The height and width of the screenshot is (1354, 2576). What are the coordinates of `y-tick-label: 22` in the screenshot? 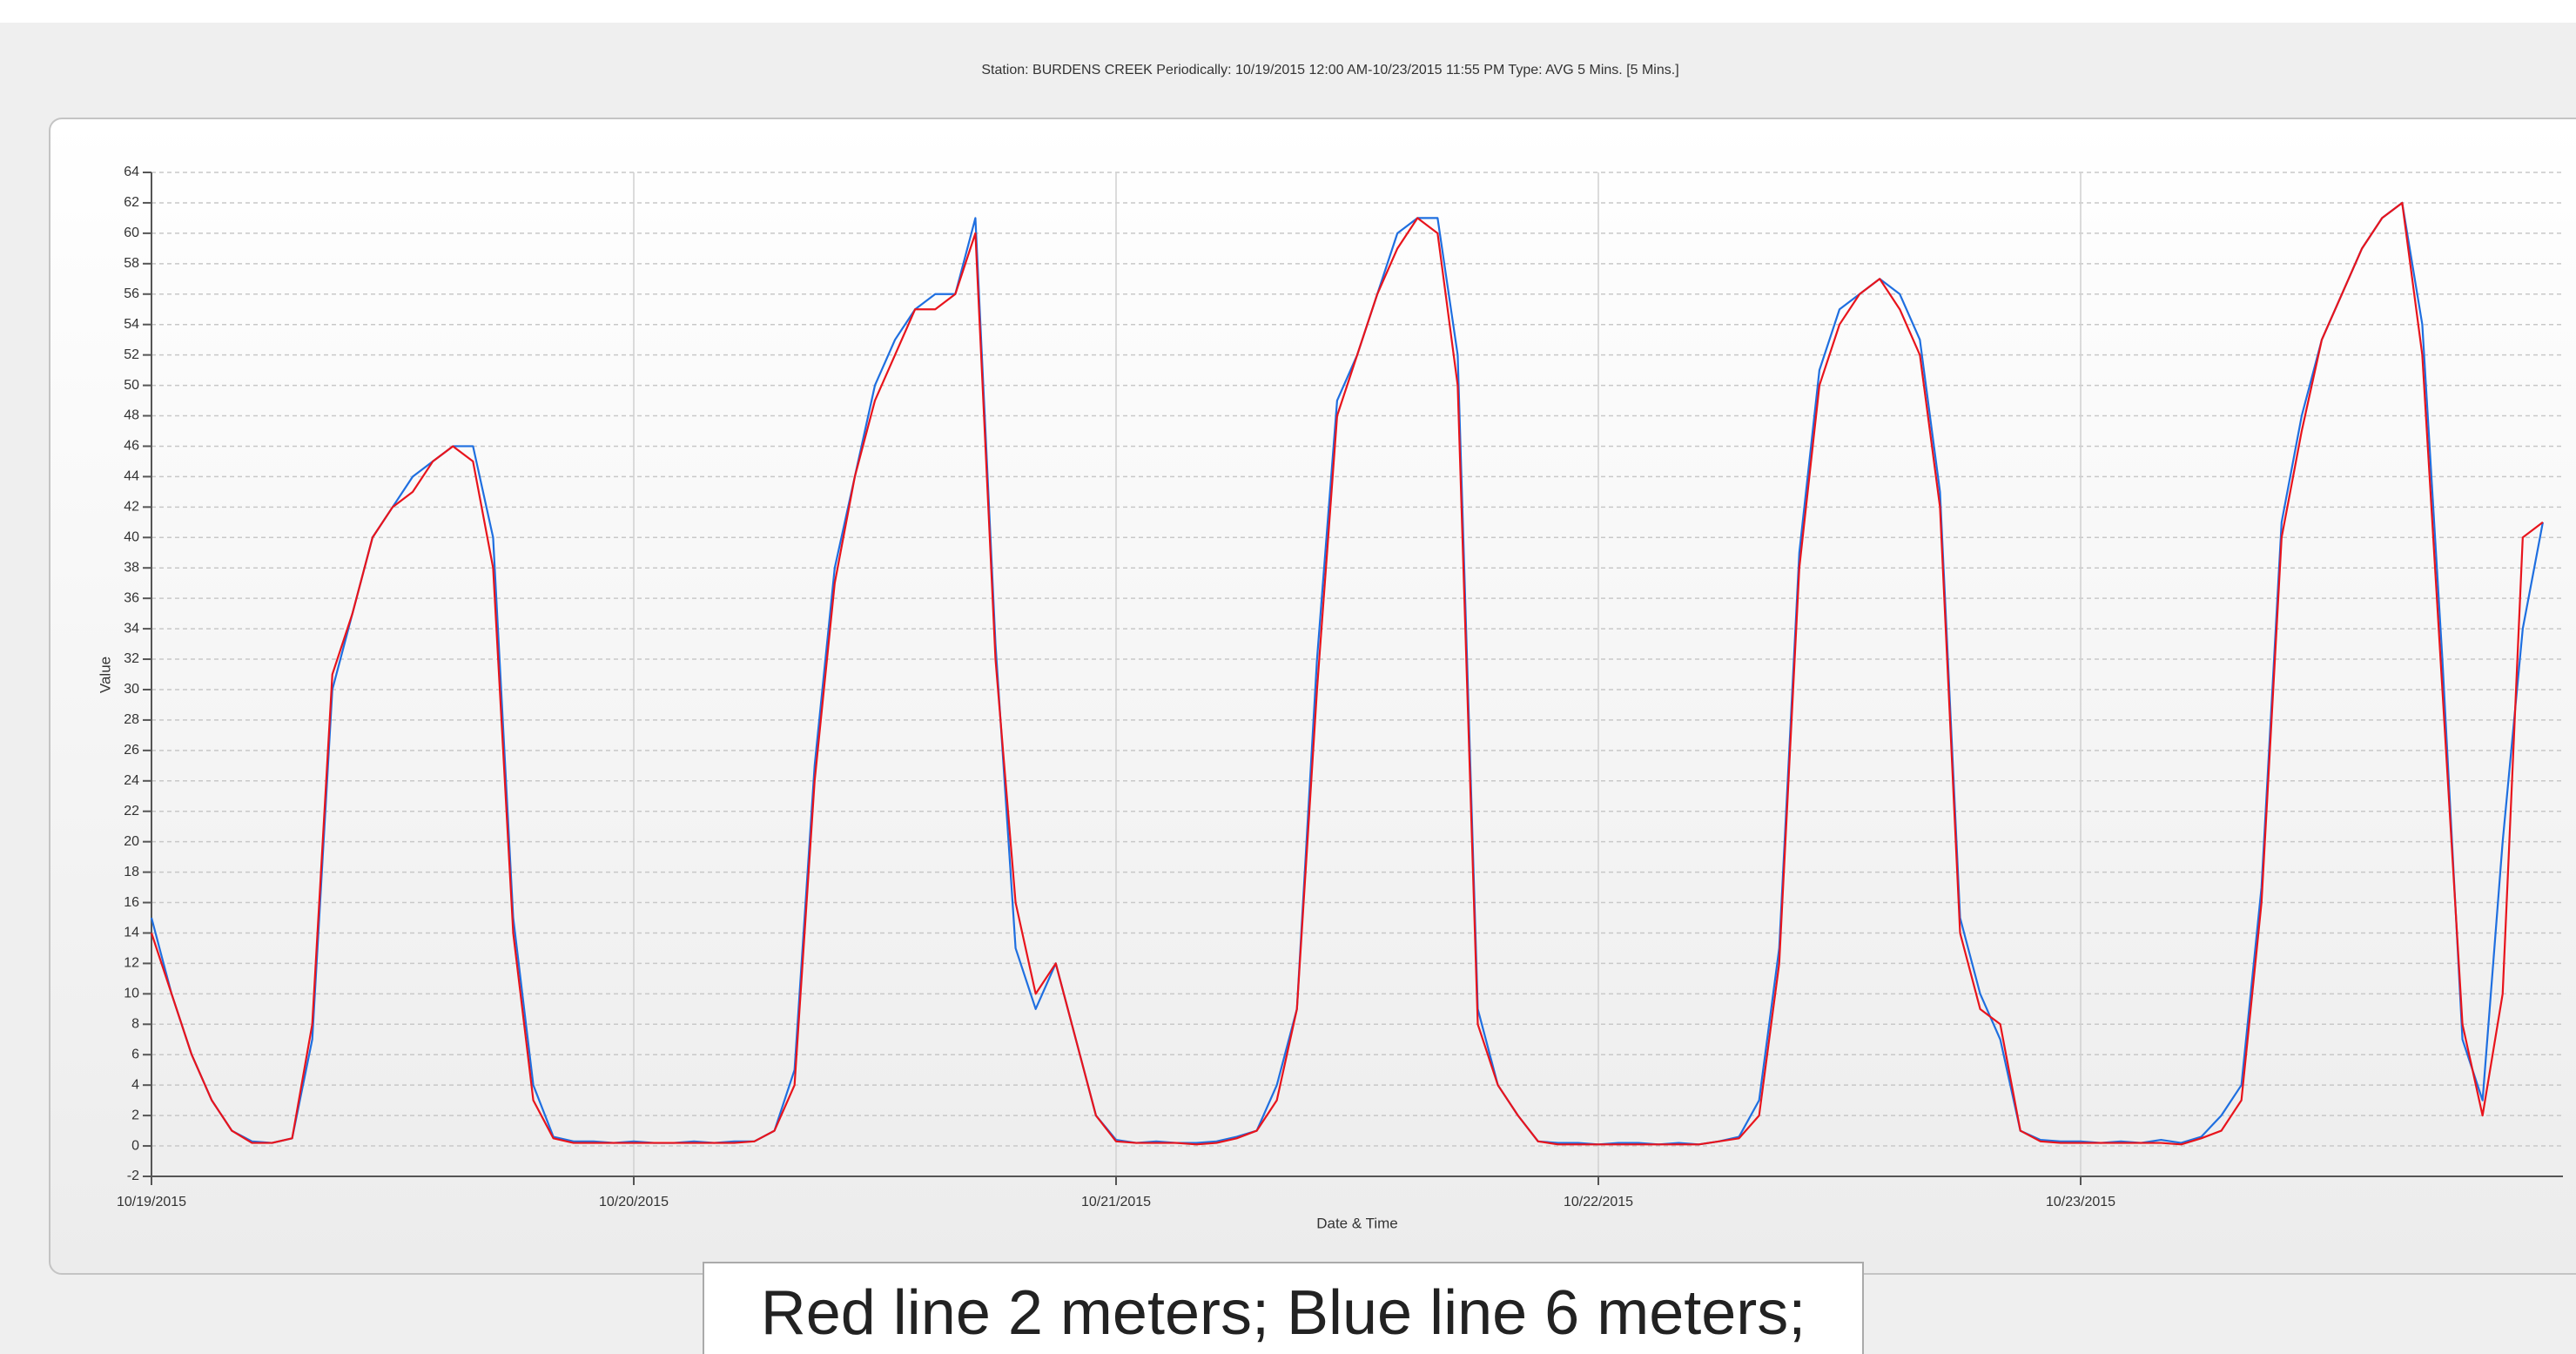 It's located at (131, 811).